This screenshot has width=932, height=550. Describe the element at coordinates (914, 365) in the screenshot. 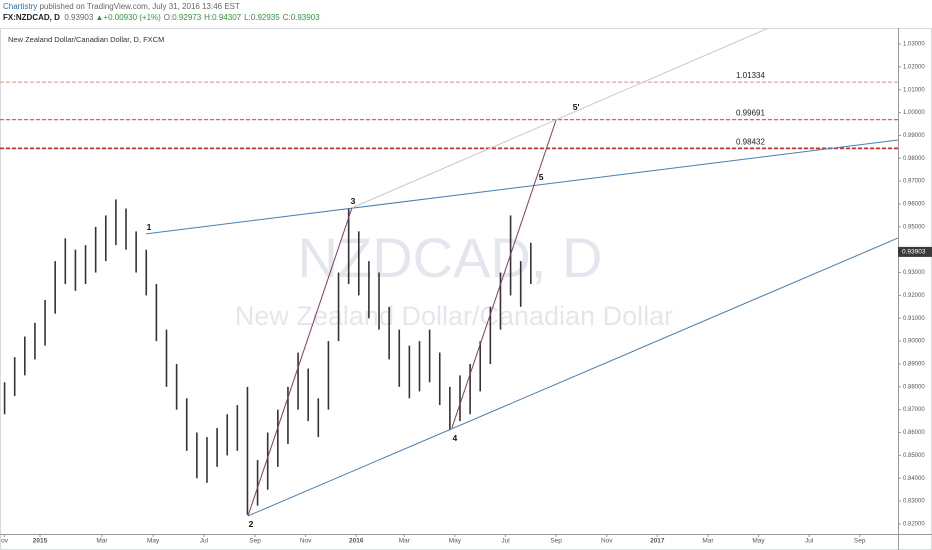

I see `y-tick-label: 0.89000` at that location.